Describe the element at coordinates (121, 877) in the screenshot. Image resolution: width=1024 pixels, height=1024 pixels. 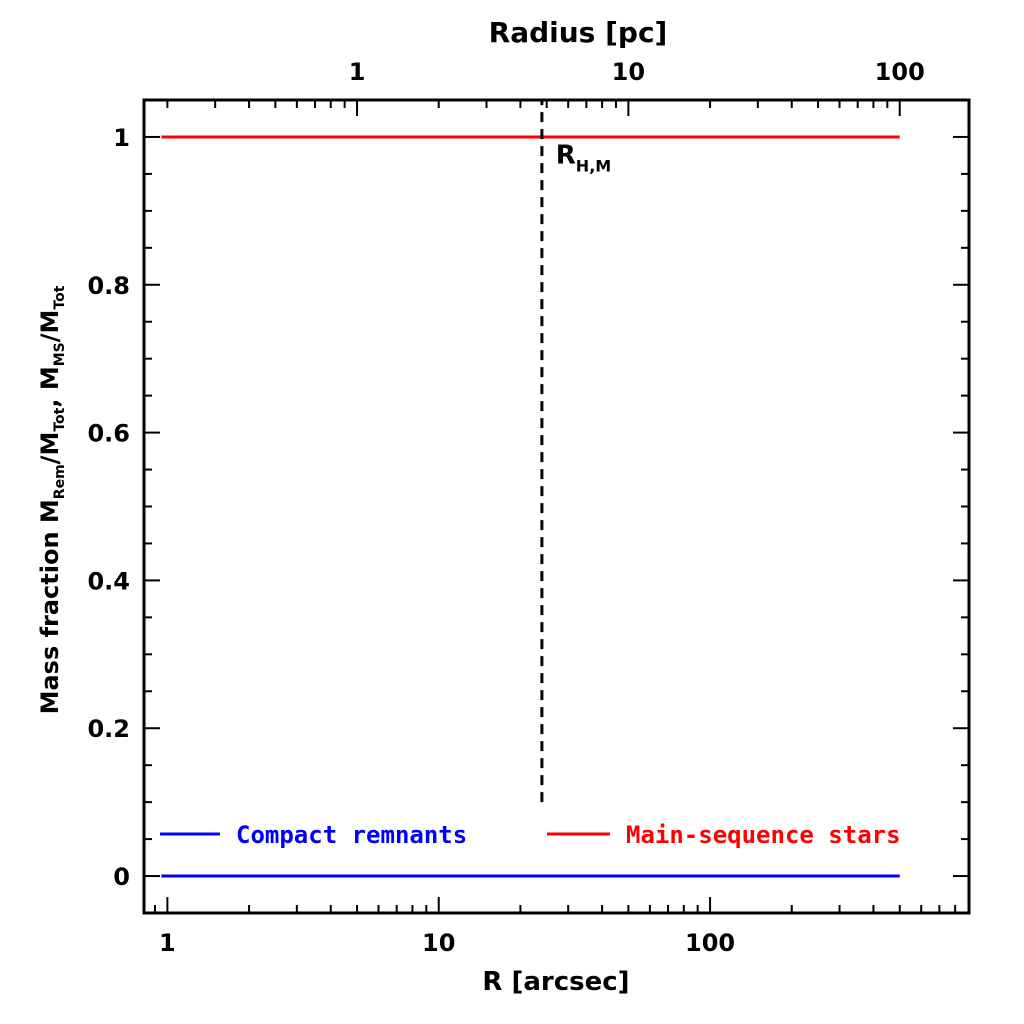
I see `y-tick-label: 0` at that location.